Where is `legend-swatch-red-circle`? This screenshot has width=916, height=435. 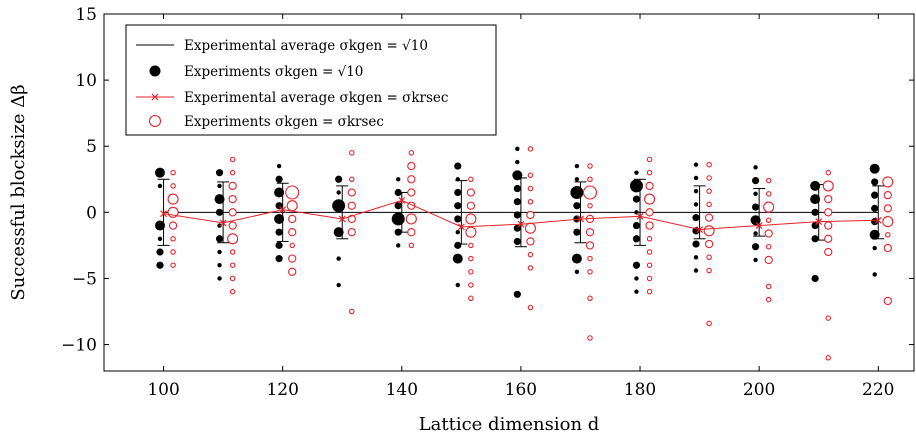
legend-swatch-red-circle is located at coordinates (155, 121).